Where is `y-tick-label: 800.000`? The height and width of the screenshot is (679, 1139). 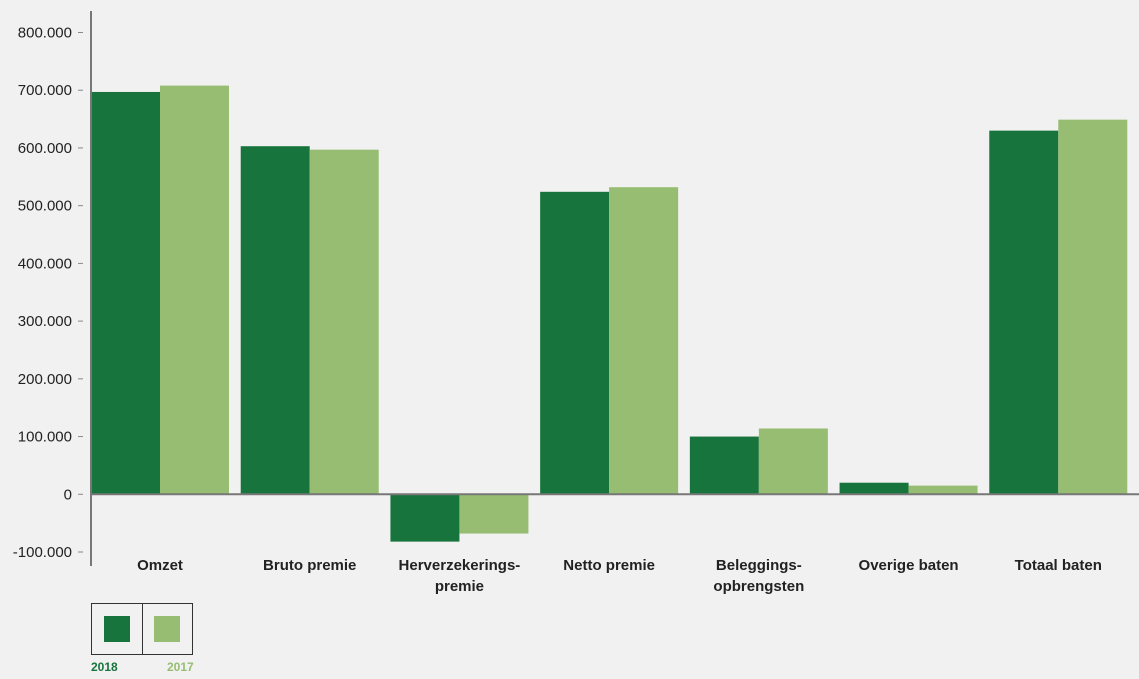
y-tick-label: 800.000 is located at coordinates (45, 33).